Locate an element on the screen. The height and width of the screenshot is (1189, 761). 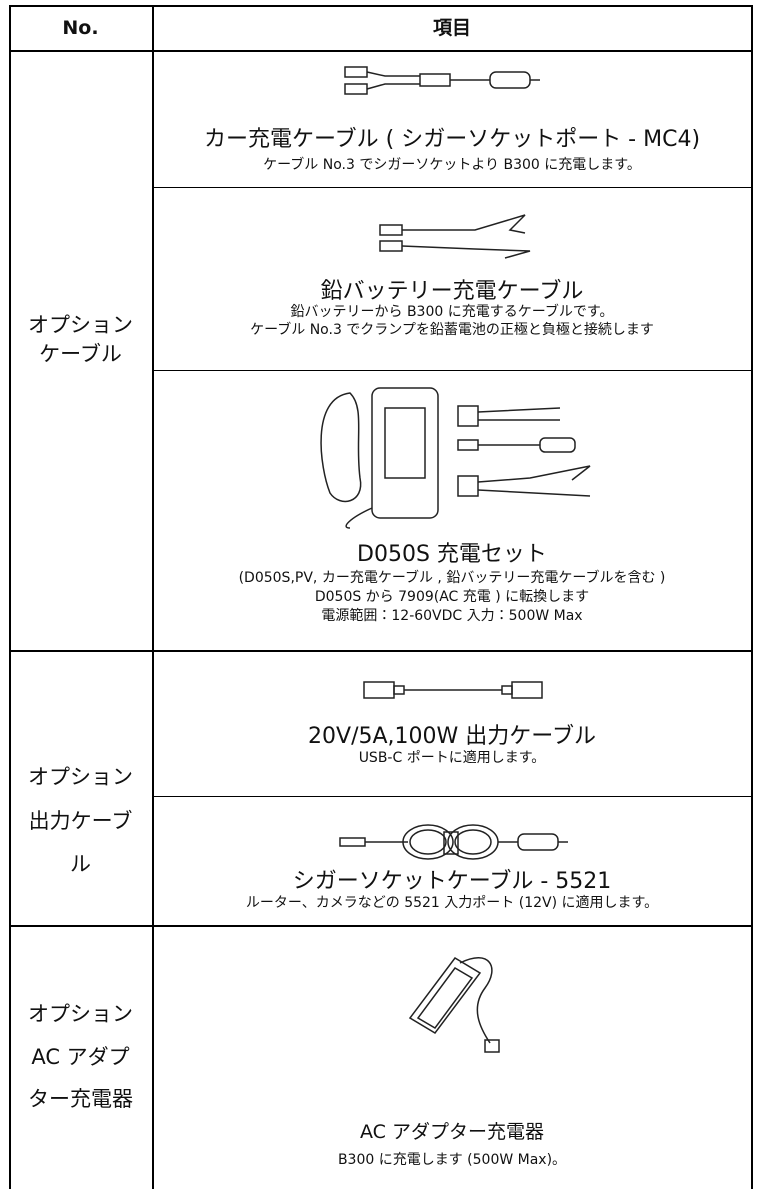
border-top is located at coordinates (381, 6).